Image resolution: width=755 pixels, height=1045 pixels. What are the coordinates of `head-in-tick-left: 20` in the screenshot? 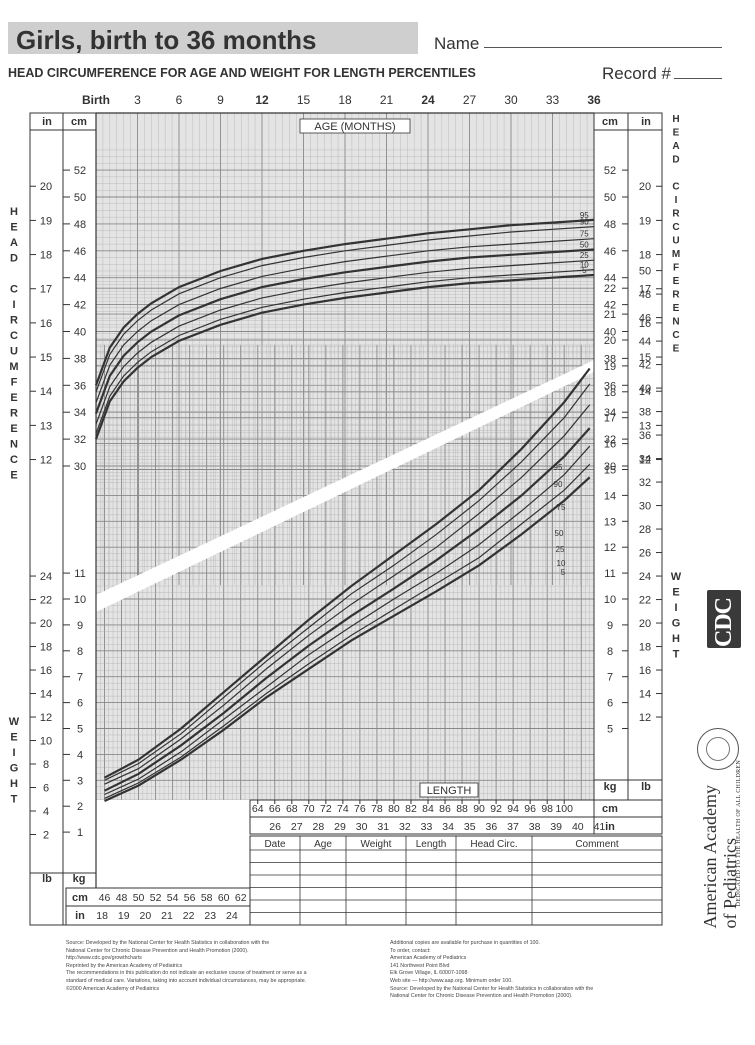 It's located at (46, 187).